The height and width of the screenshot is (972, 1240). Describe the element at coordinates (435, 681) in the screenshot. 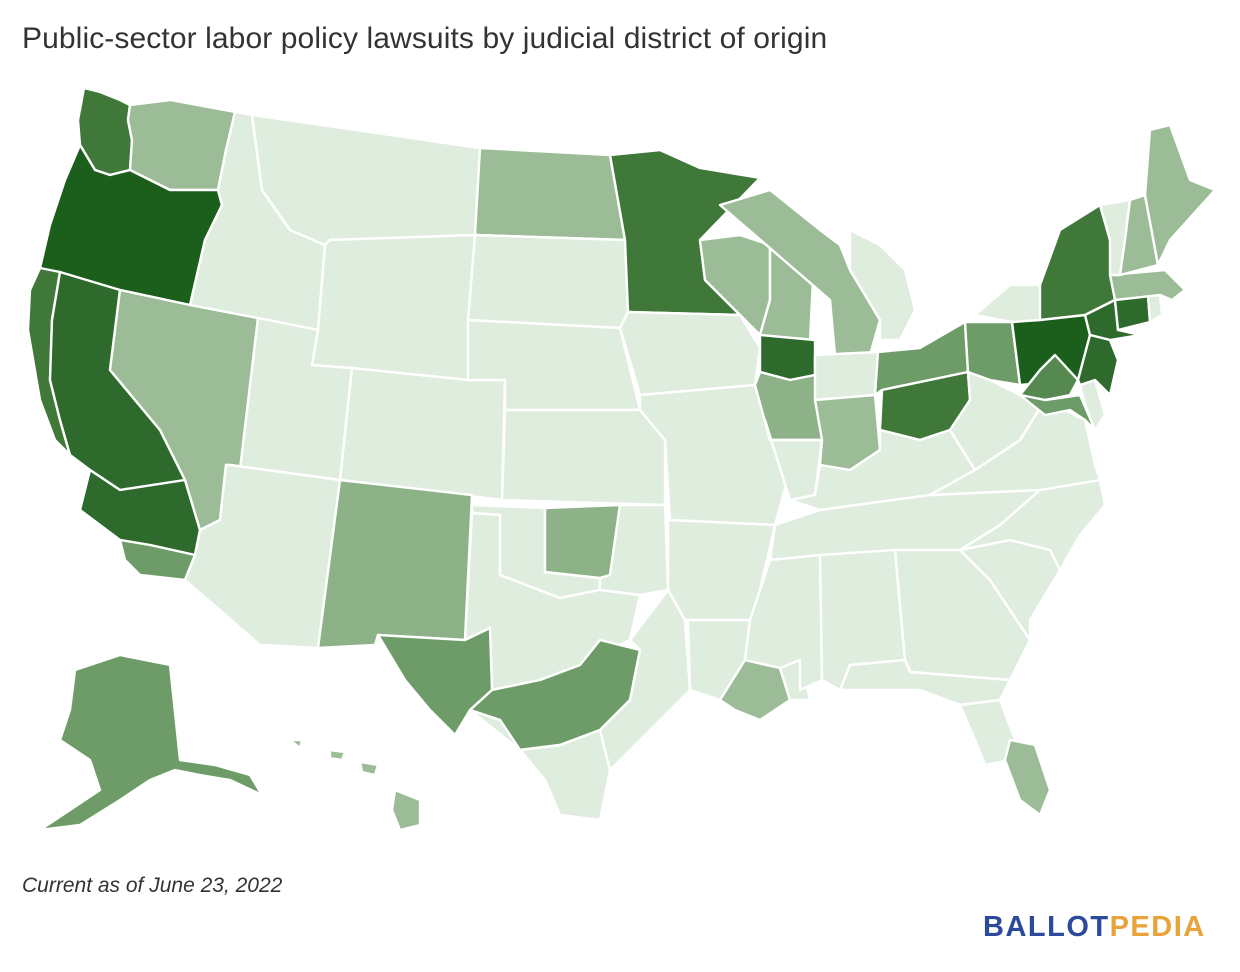

I see `texas-west` at that location.